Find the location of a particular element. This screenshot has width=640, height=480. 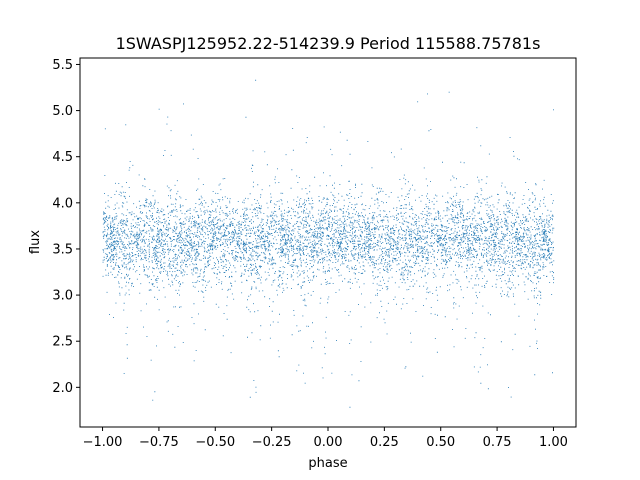

x-tick-label: 0.50 is located at coordinates (440, 442).